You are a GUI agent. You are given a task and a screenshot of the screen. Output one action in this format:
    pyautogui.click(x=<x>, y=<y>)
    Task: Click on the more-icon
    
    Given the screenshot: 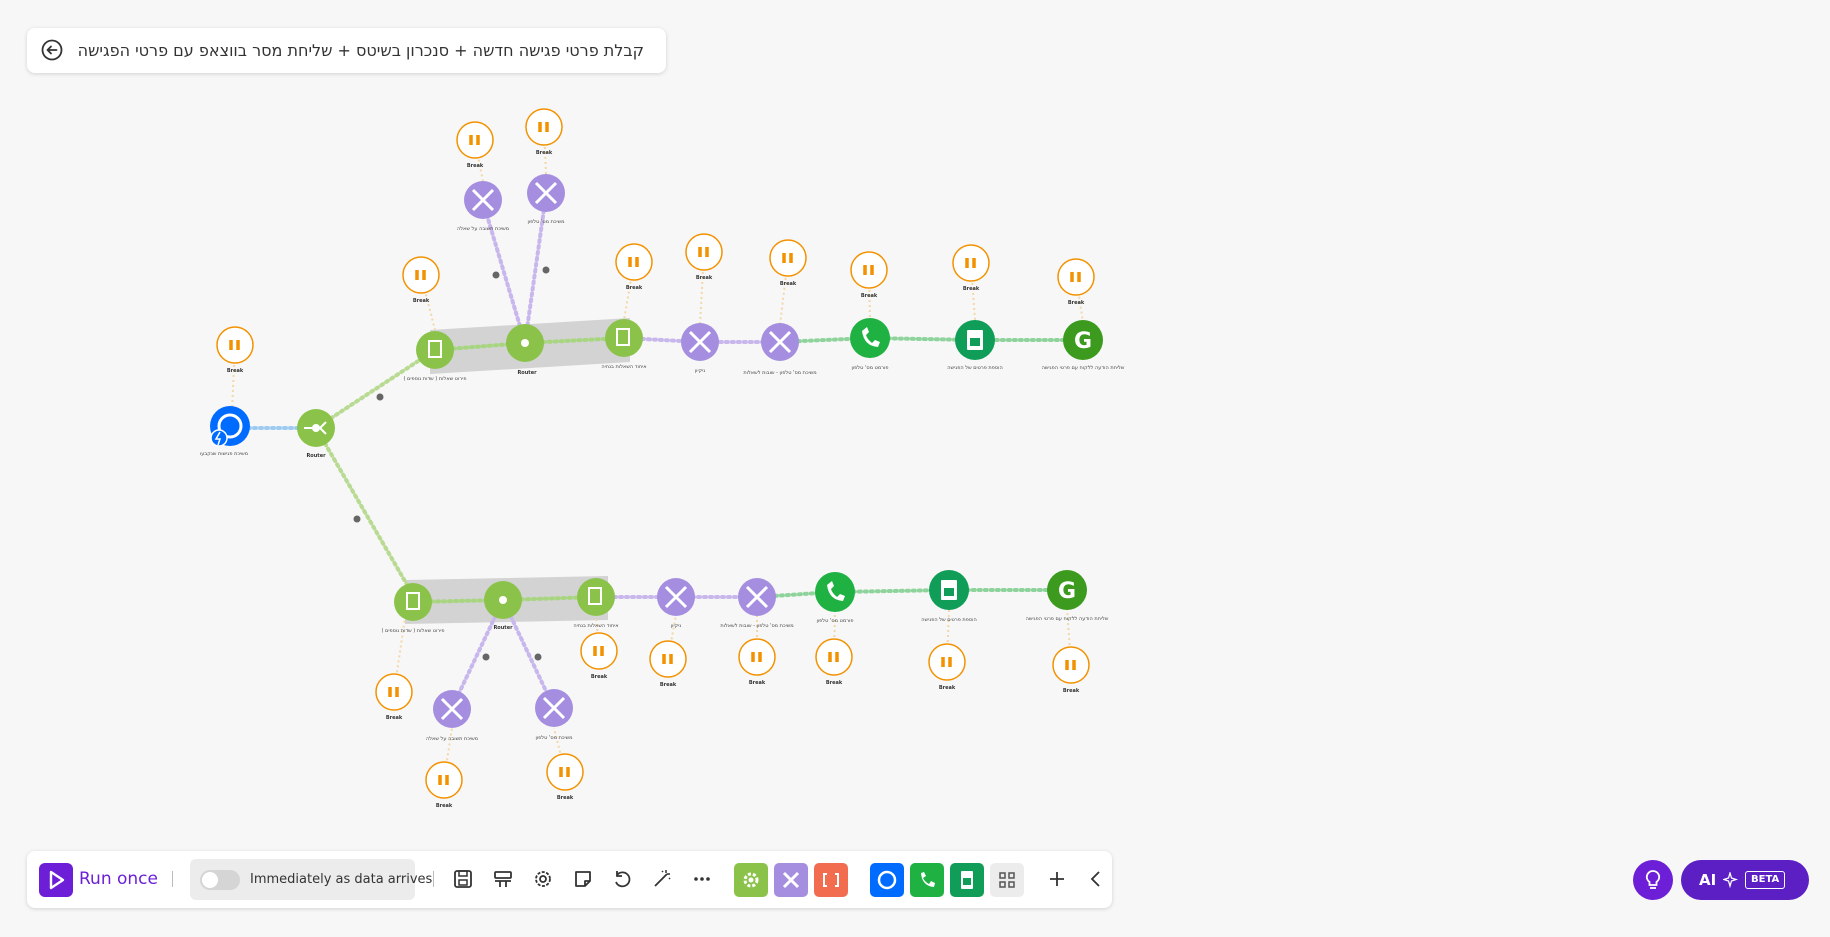 What is the action you would take?
    pyautogui.click(x=702, y=879)
    